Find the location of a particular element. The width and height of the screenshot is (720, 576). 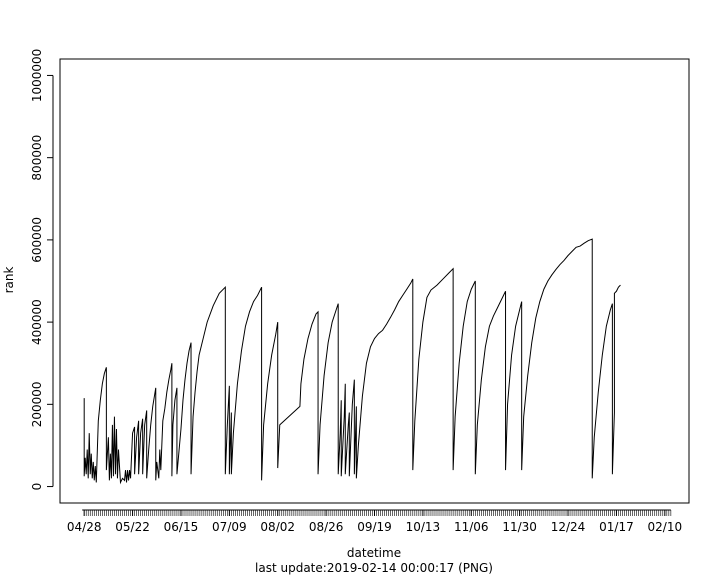

x-tick-label: 12/24 is located at coordinates (568, 527).